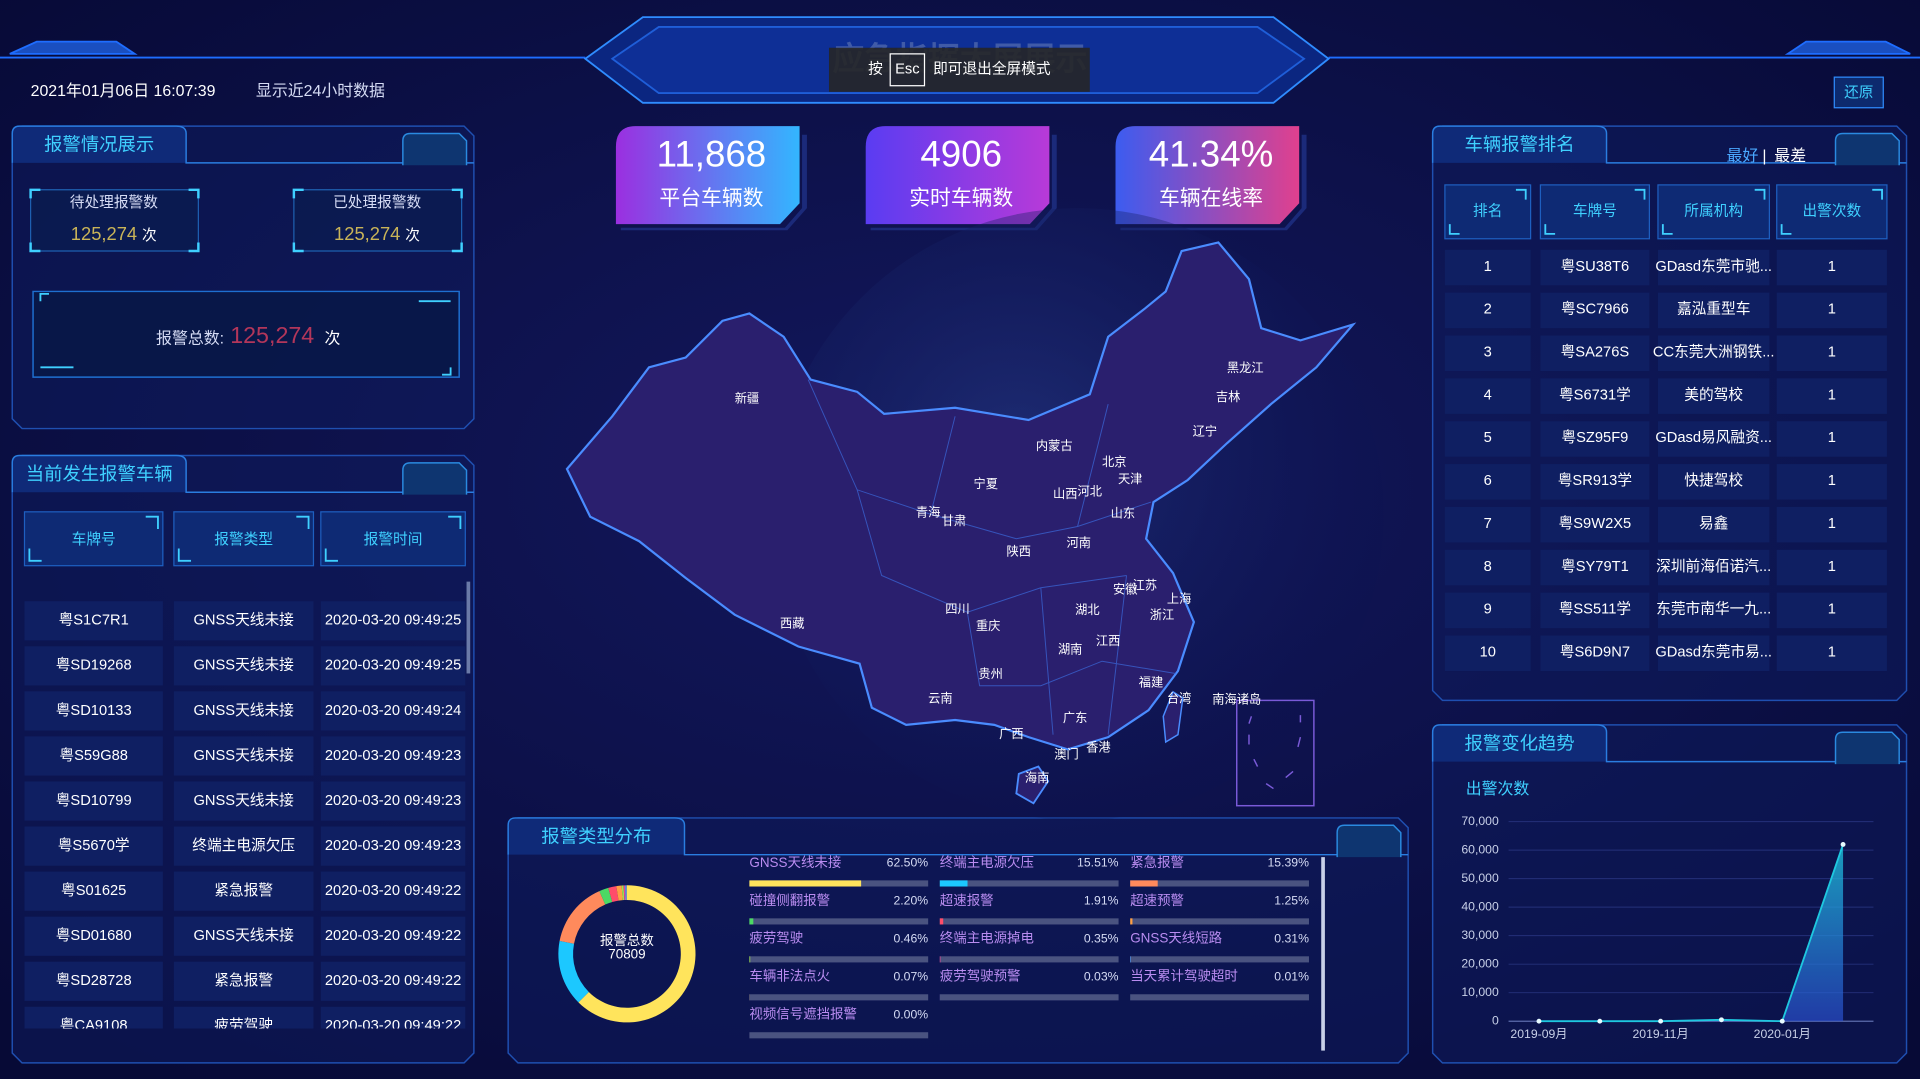 This screenshot has width=1920, height=1079. What do you see at coordinates (910, 938) in the screenshot?
I see `alarm-type-percent: 0.46%` at bounding box center [910, 938].